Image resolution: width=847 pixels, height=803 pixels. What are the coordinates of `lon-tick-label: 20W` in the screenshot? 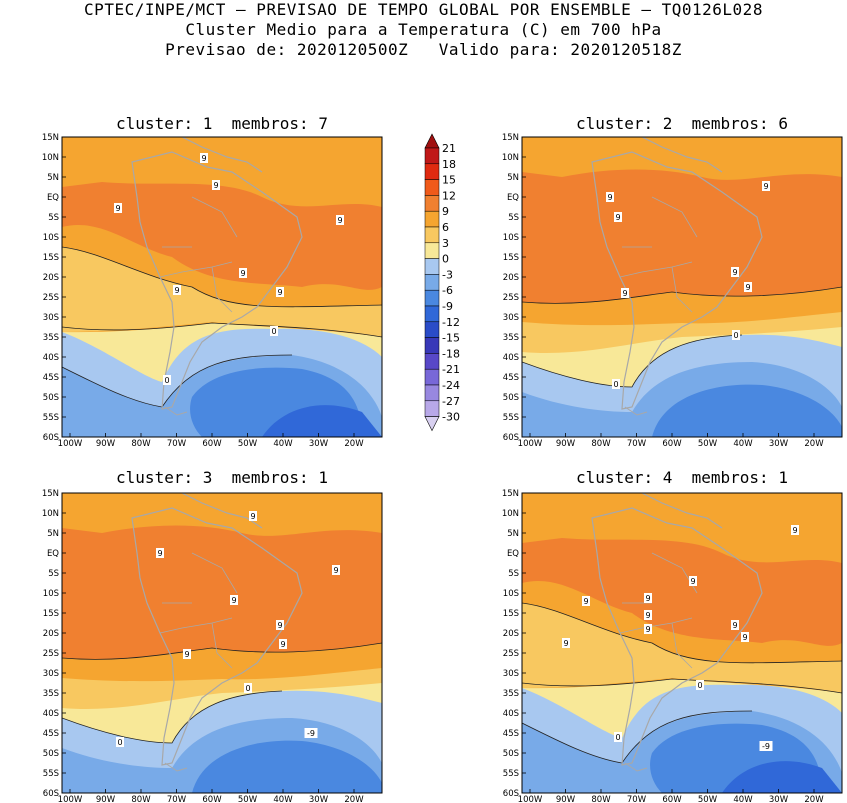 It's located at (354, 444).